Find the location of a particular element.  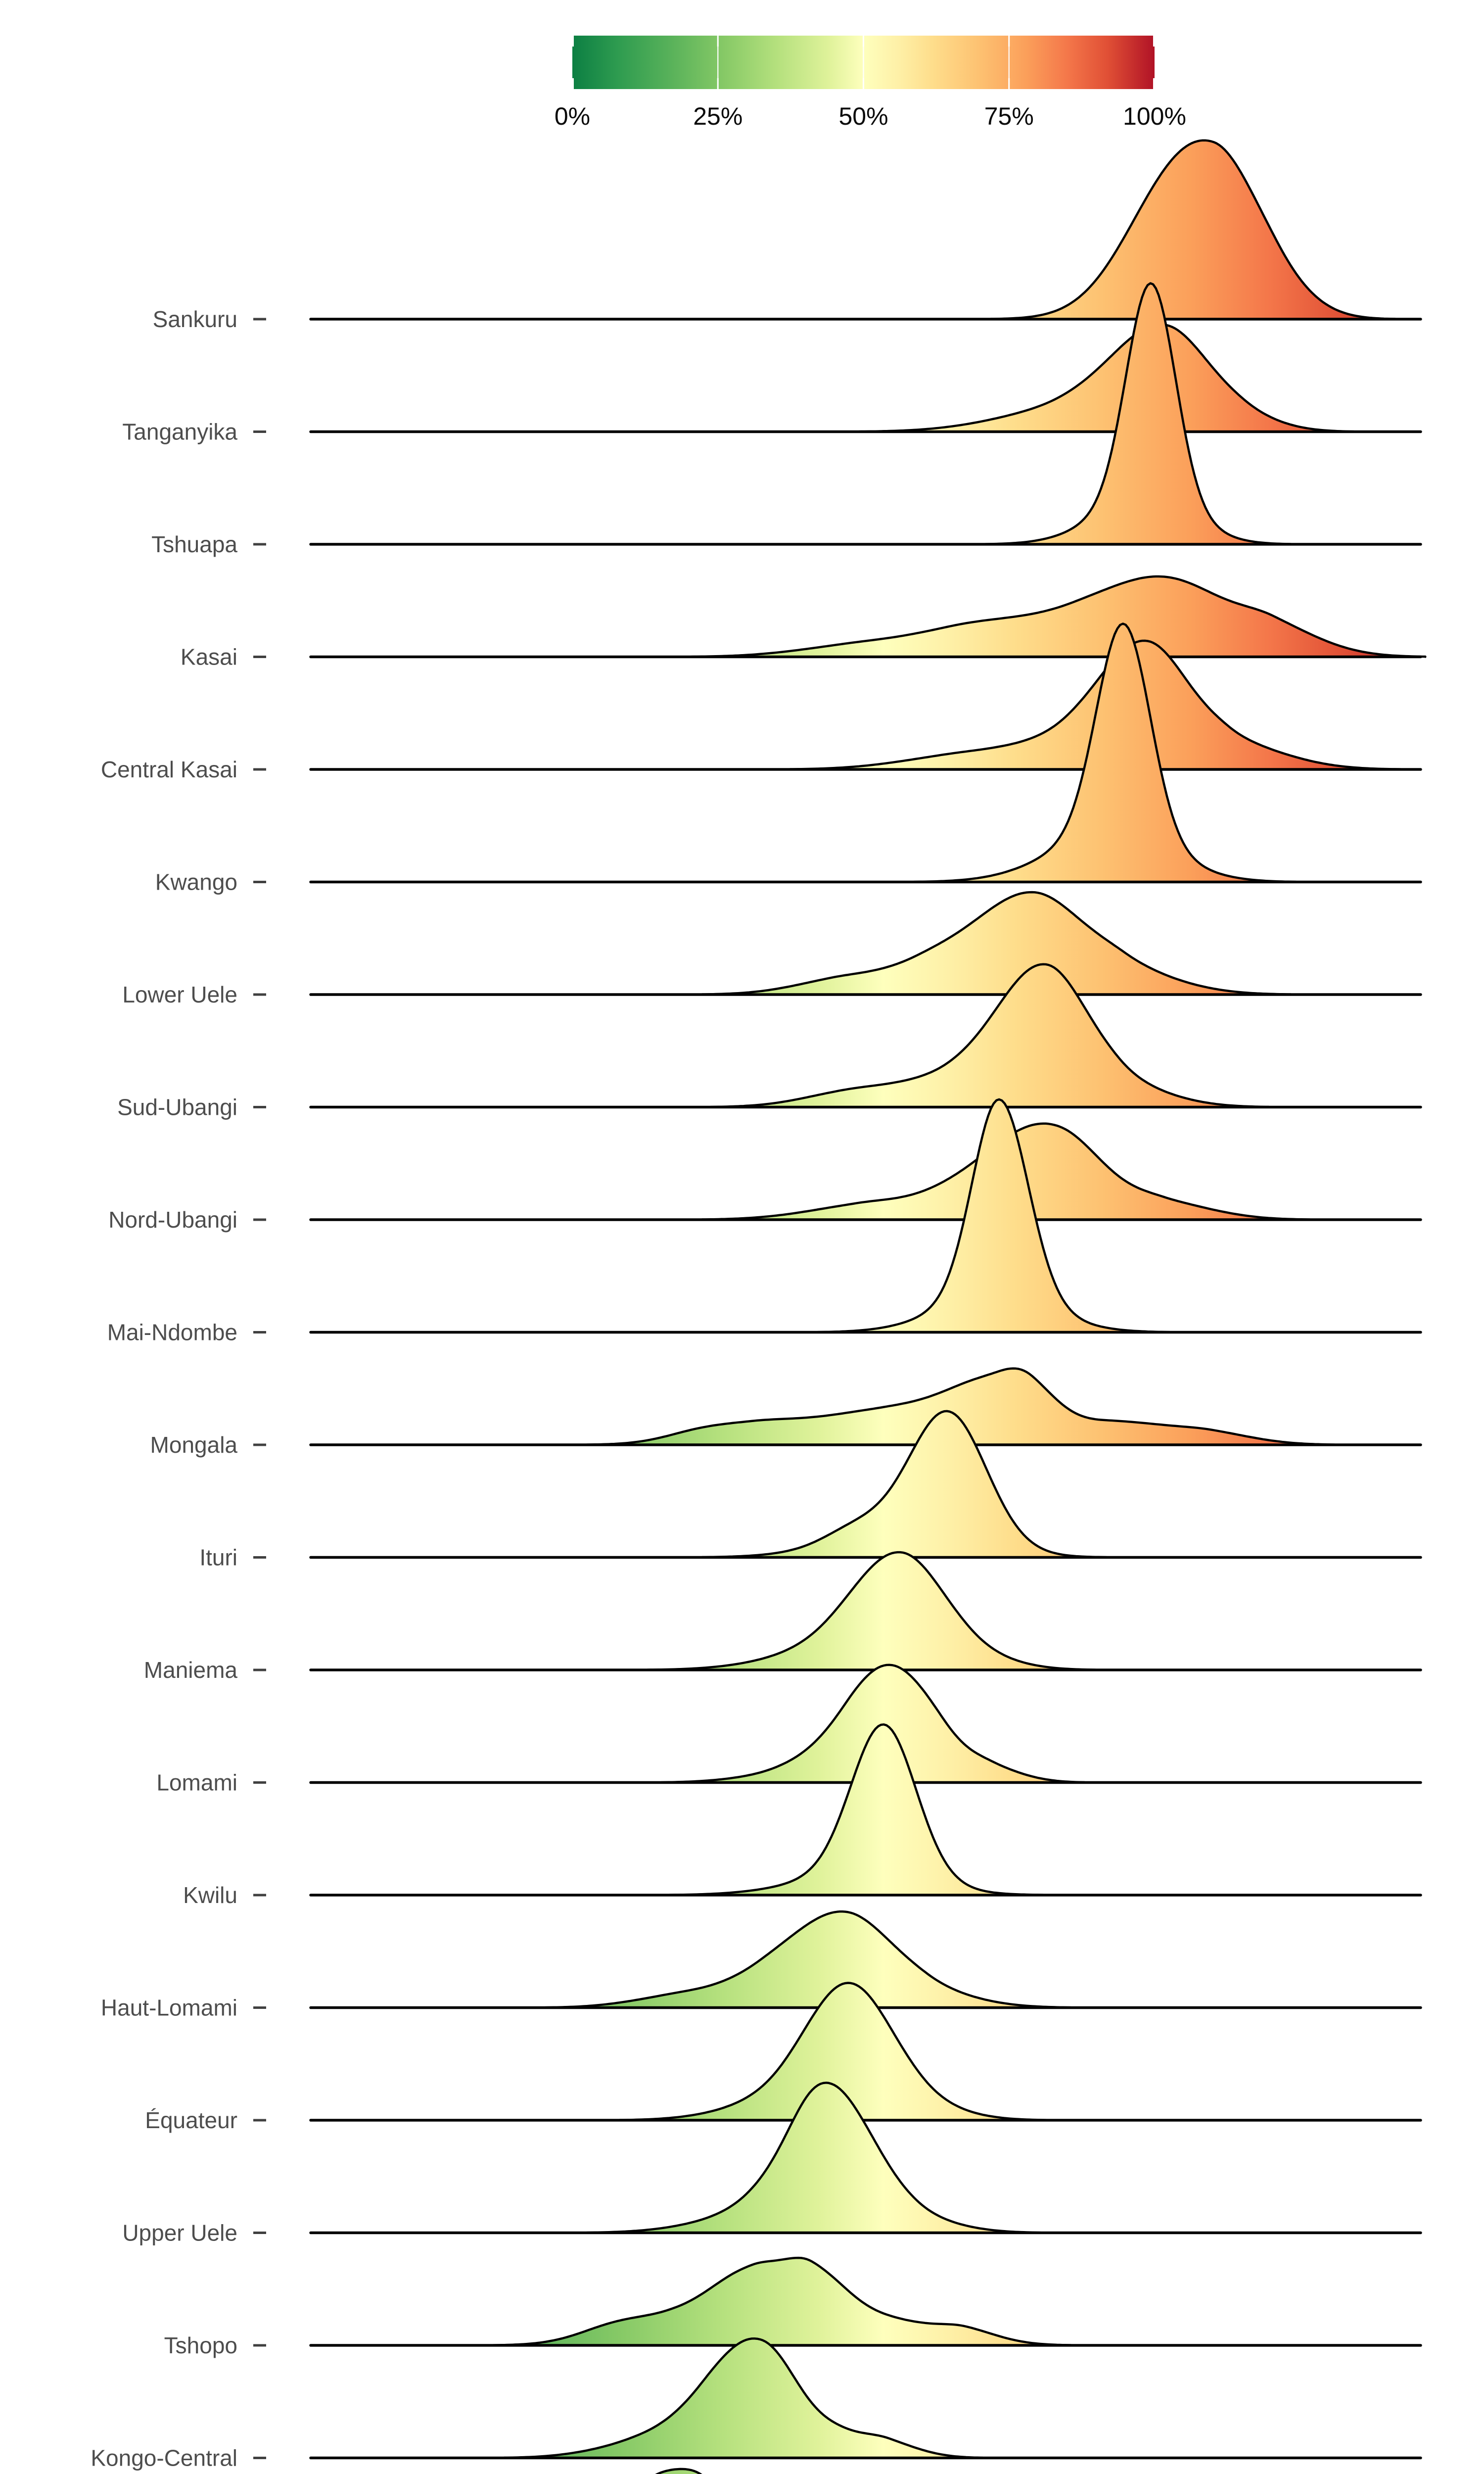

row-label: Kwango is located at coordinates (196, 882).